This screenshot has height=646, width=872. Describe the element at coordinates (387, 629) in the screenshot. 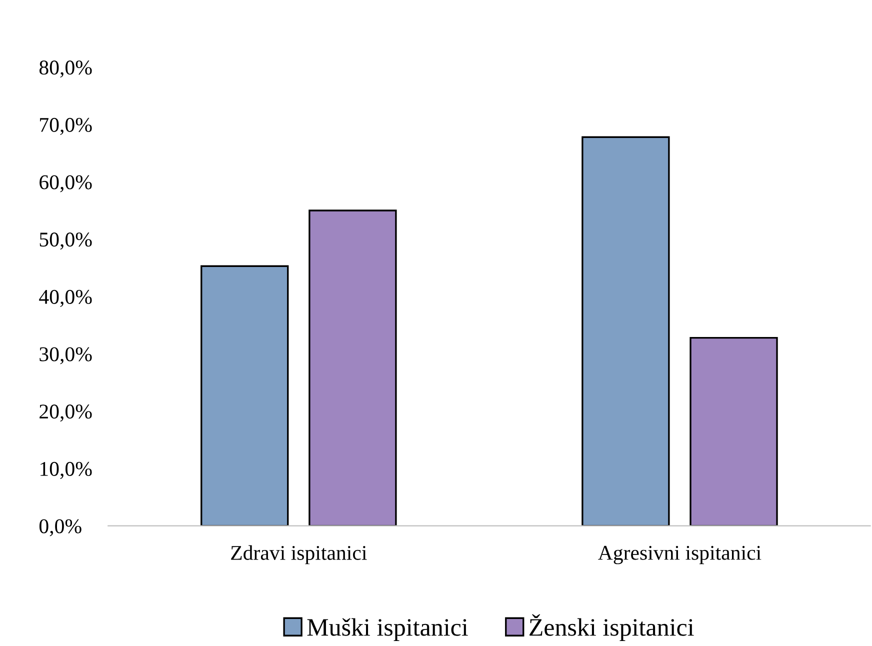

I see `legend-label: Muški ispitanici` at that location.